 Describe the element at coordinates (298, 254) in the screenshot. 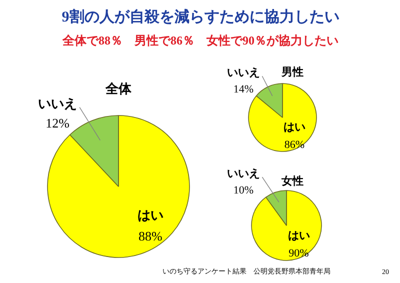

I see `data-label: 90%` at that location.